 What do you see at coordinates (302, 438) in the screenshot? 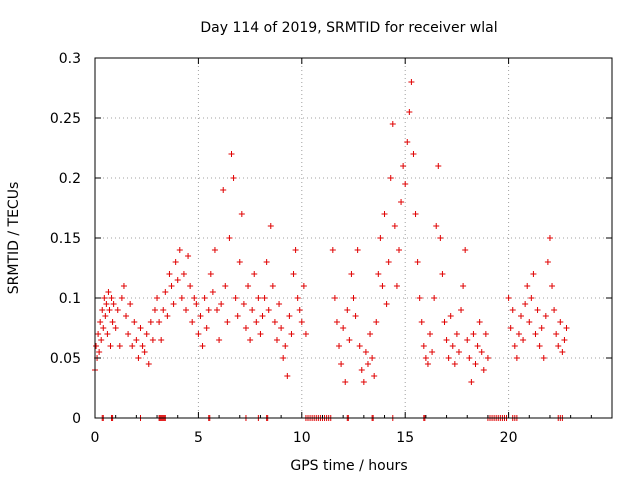
I see `x-tick-label: 10` at bounding box center [302, 438].